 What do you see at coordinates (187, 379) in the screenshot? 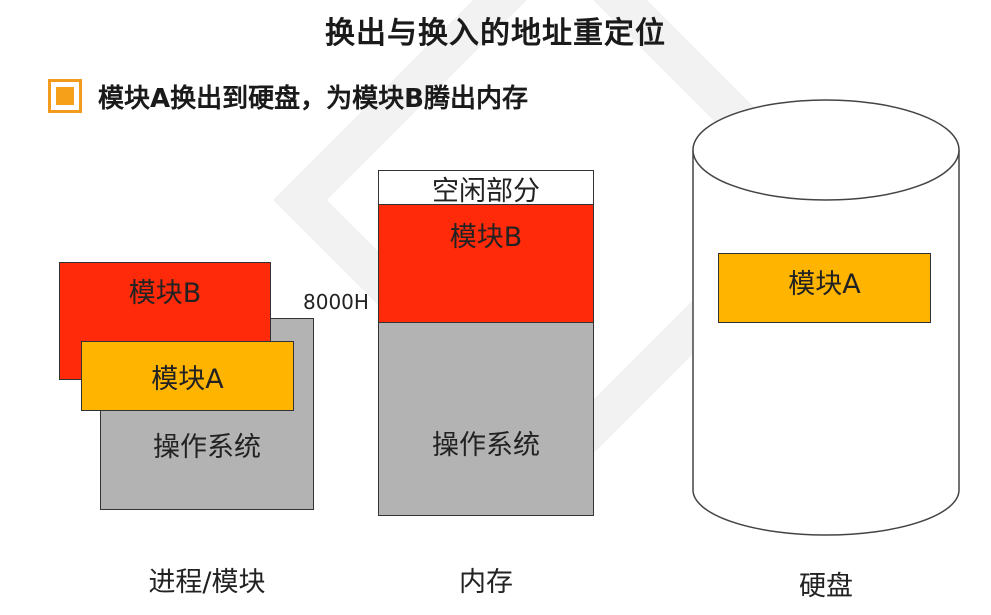
I see `process-module-a-label: 模块A` at bounding box center [187, 379].